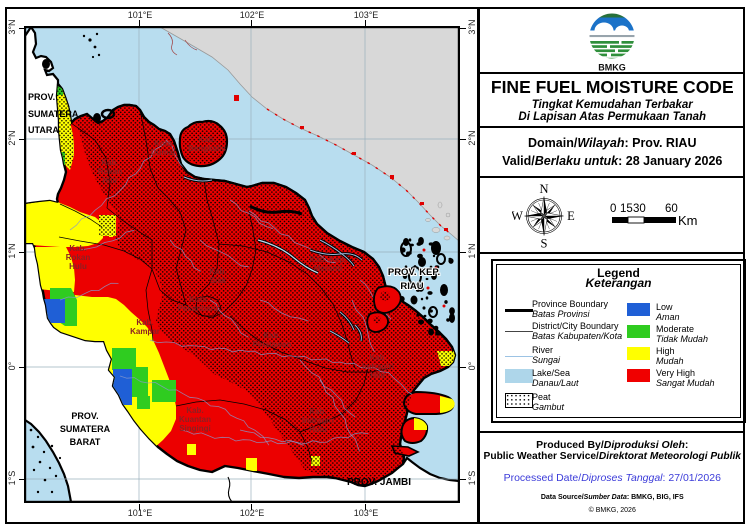 This screenshot has width=750, height=530. What do you see at coordinates (207, 148) in the screenshot?
I see `svg-text: Bengkalis` at bounding box center [207, 148].